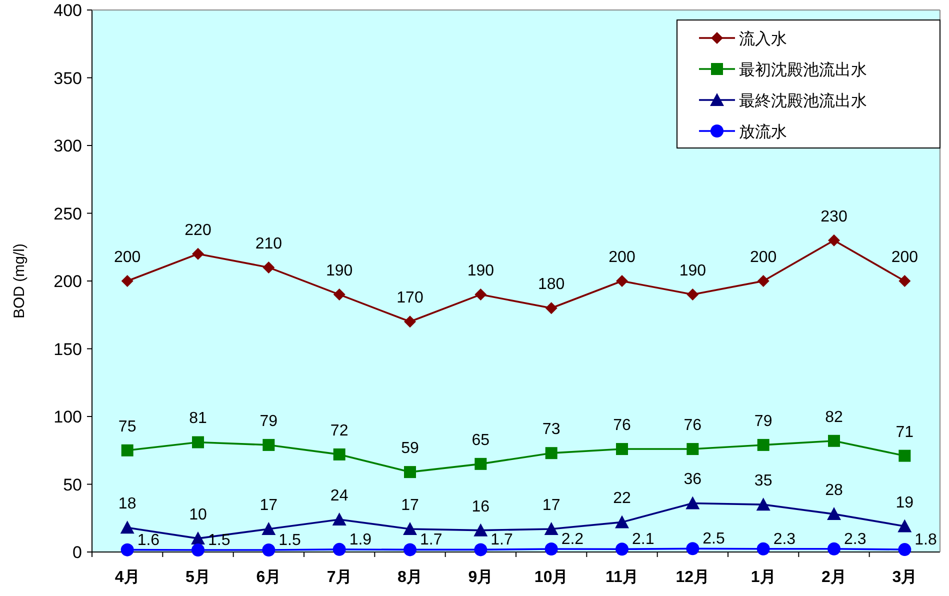  Describe the element at coordinates (339, 495) in the screenshot. I see `data-label: 24` at that location.